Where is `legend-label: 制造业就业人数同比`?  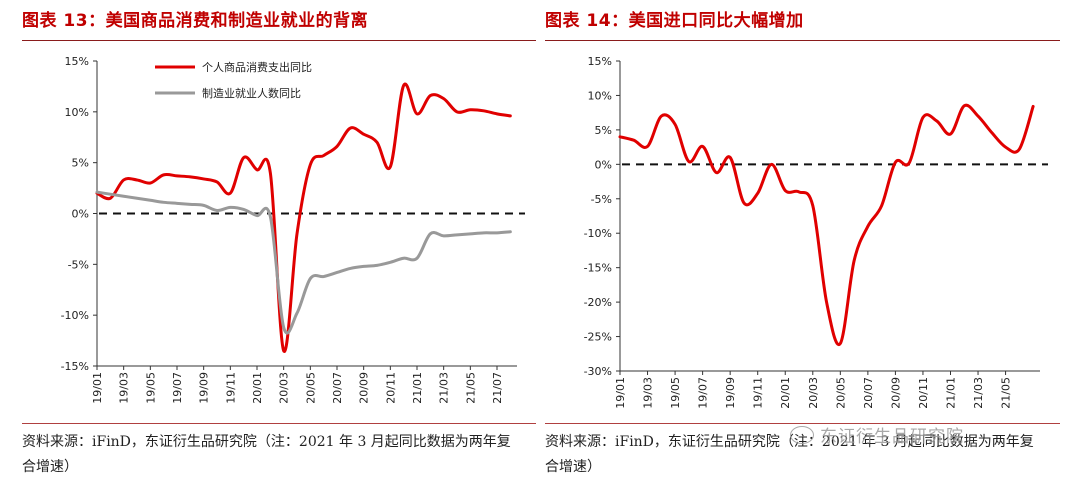 legend-label: 制造业就业人数同比 is located at coordinates (251, 93).